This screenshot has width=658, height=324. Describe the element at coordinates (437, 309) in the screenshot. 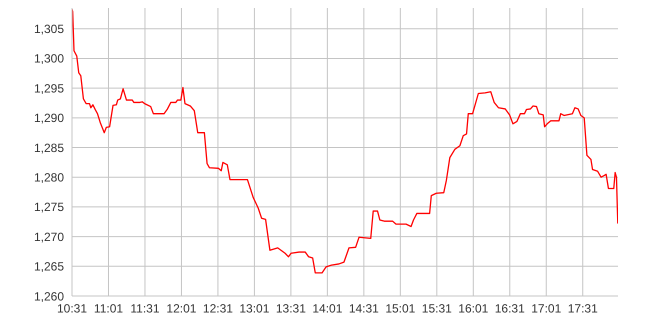

I see `x-tick-label: 15:31` at that location.